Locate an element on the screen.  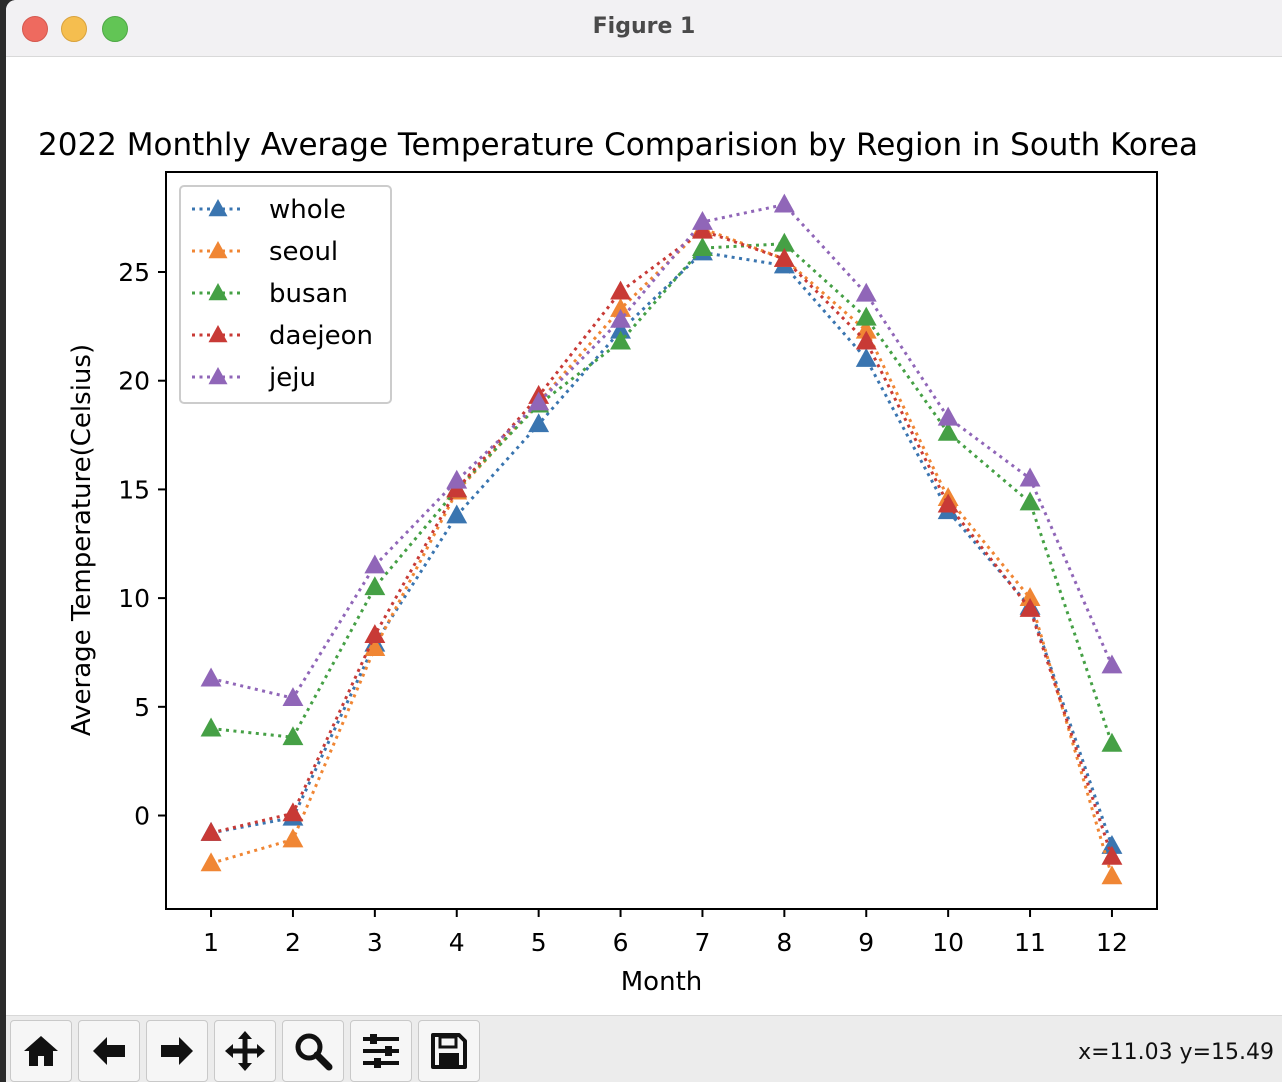
toolbar: x=11.03 y=15.49 is located at coordinates (644, 1048).